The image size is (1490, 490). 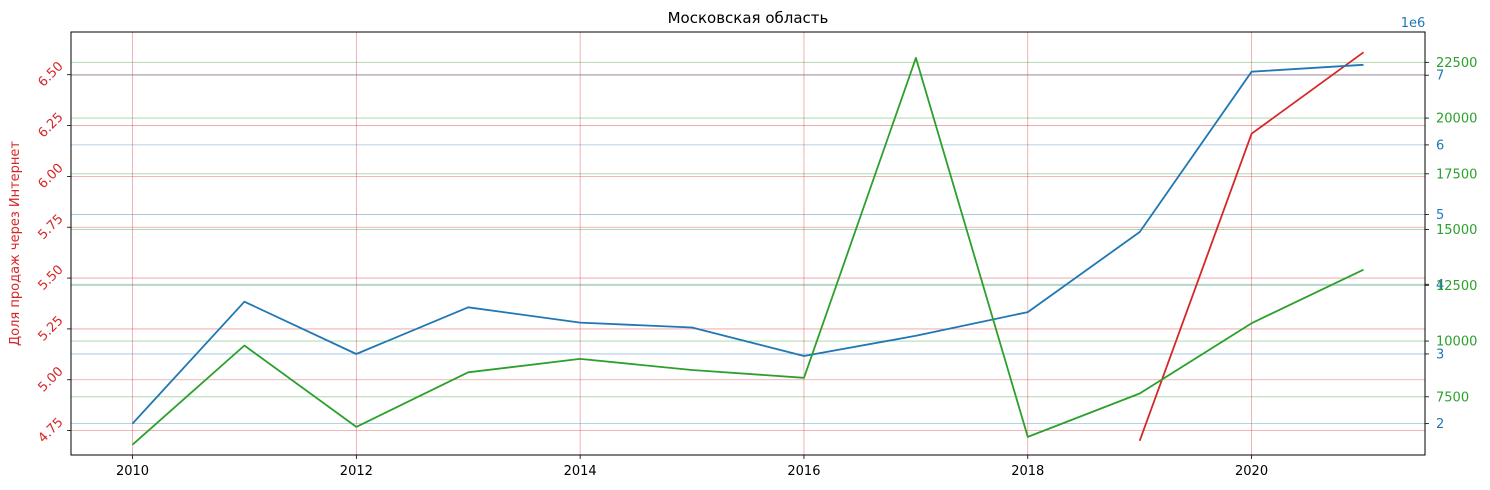 I want to click on series-line-left, so click(x=1251, y=246).